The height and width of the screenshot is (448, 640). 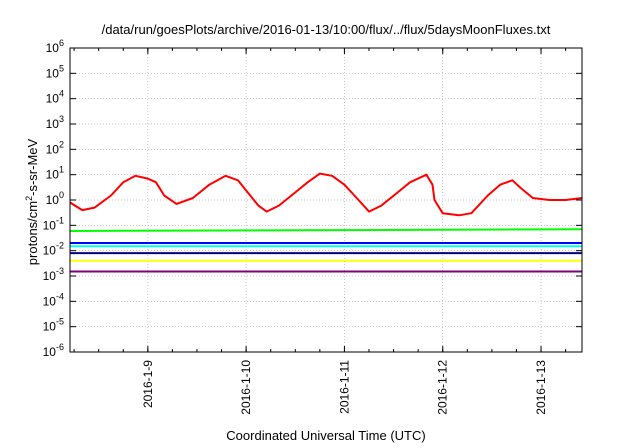 I want to click on y-tick-label: 10⁻³, so click(x=53, y=274).